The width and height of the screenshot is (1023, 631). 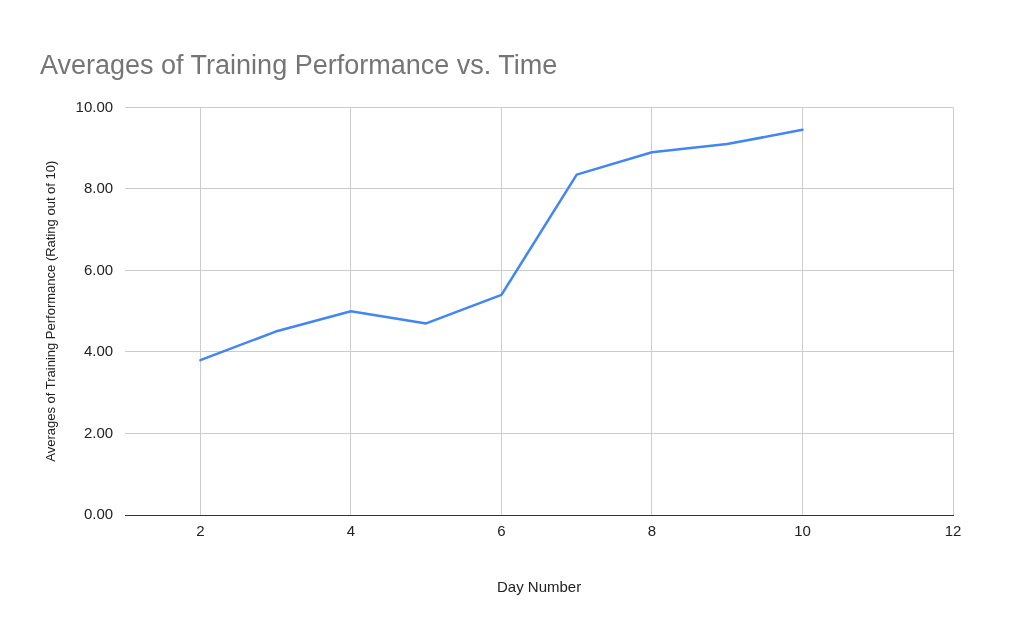 I want to click on x-tick-label: 2, so click(x=200, y=531).